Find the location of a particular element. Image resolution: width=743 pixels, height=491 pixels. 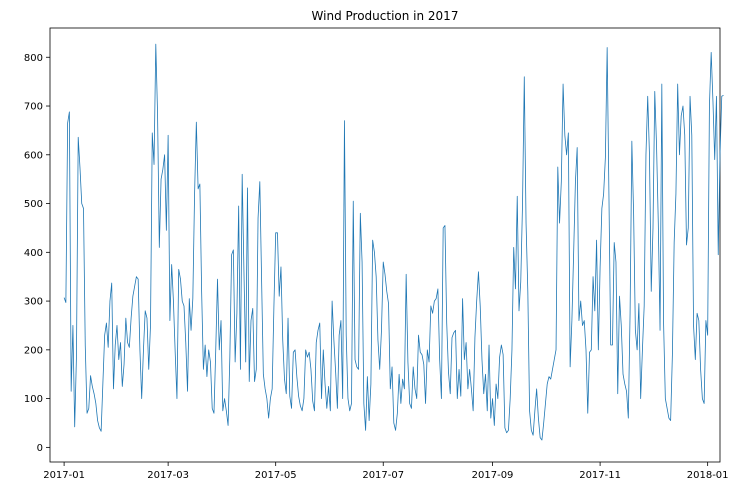

y-tick-label: 400 is located at coordinates (33, 253).